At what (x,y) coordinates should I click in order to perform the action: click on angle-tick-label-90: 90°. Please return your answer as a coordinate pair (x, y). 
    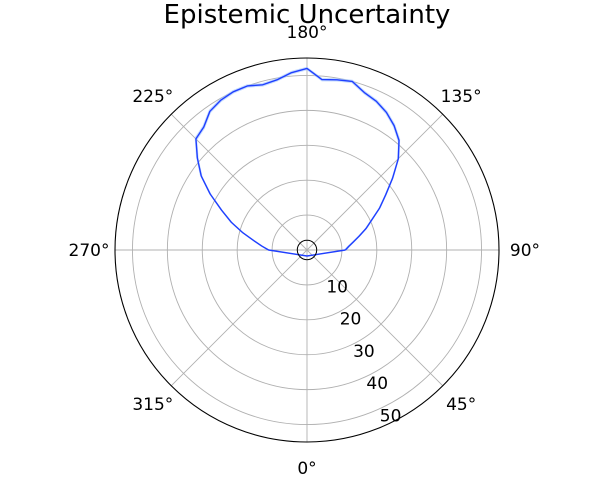
    Looking at the image, I should click on (525, 251).